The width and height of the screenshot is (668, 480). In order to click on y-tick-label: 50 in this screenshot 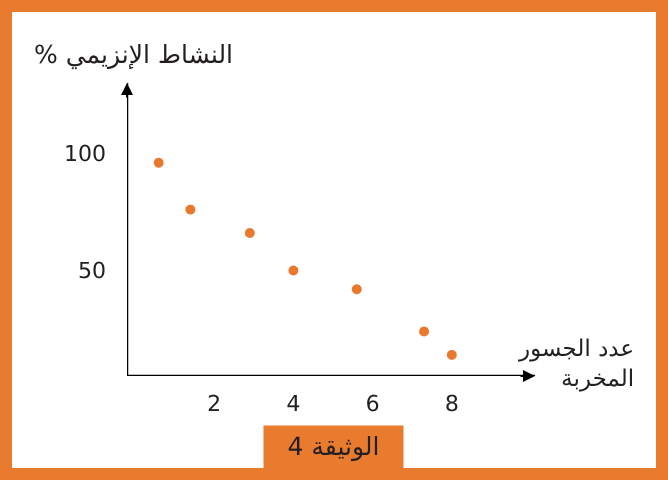, I will do `click(92, 271)`.